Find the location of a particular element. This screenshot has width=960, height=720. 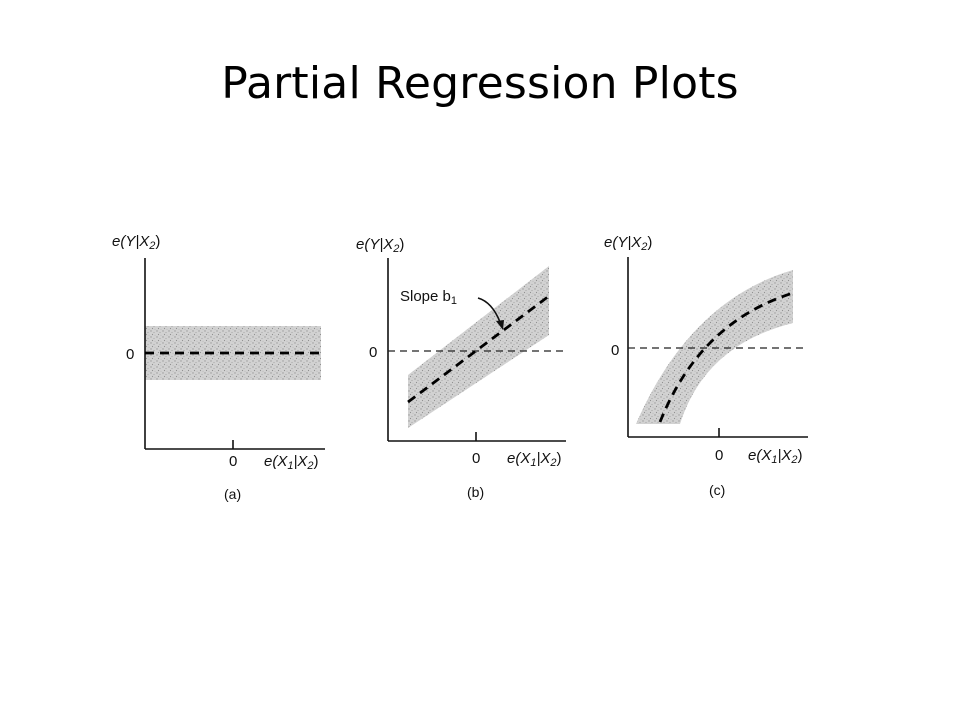

panel-c-caption: (c) is located at coordinates (717, 490).